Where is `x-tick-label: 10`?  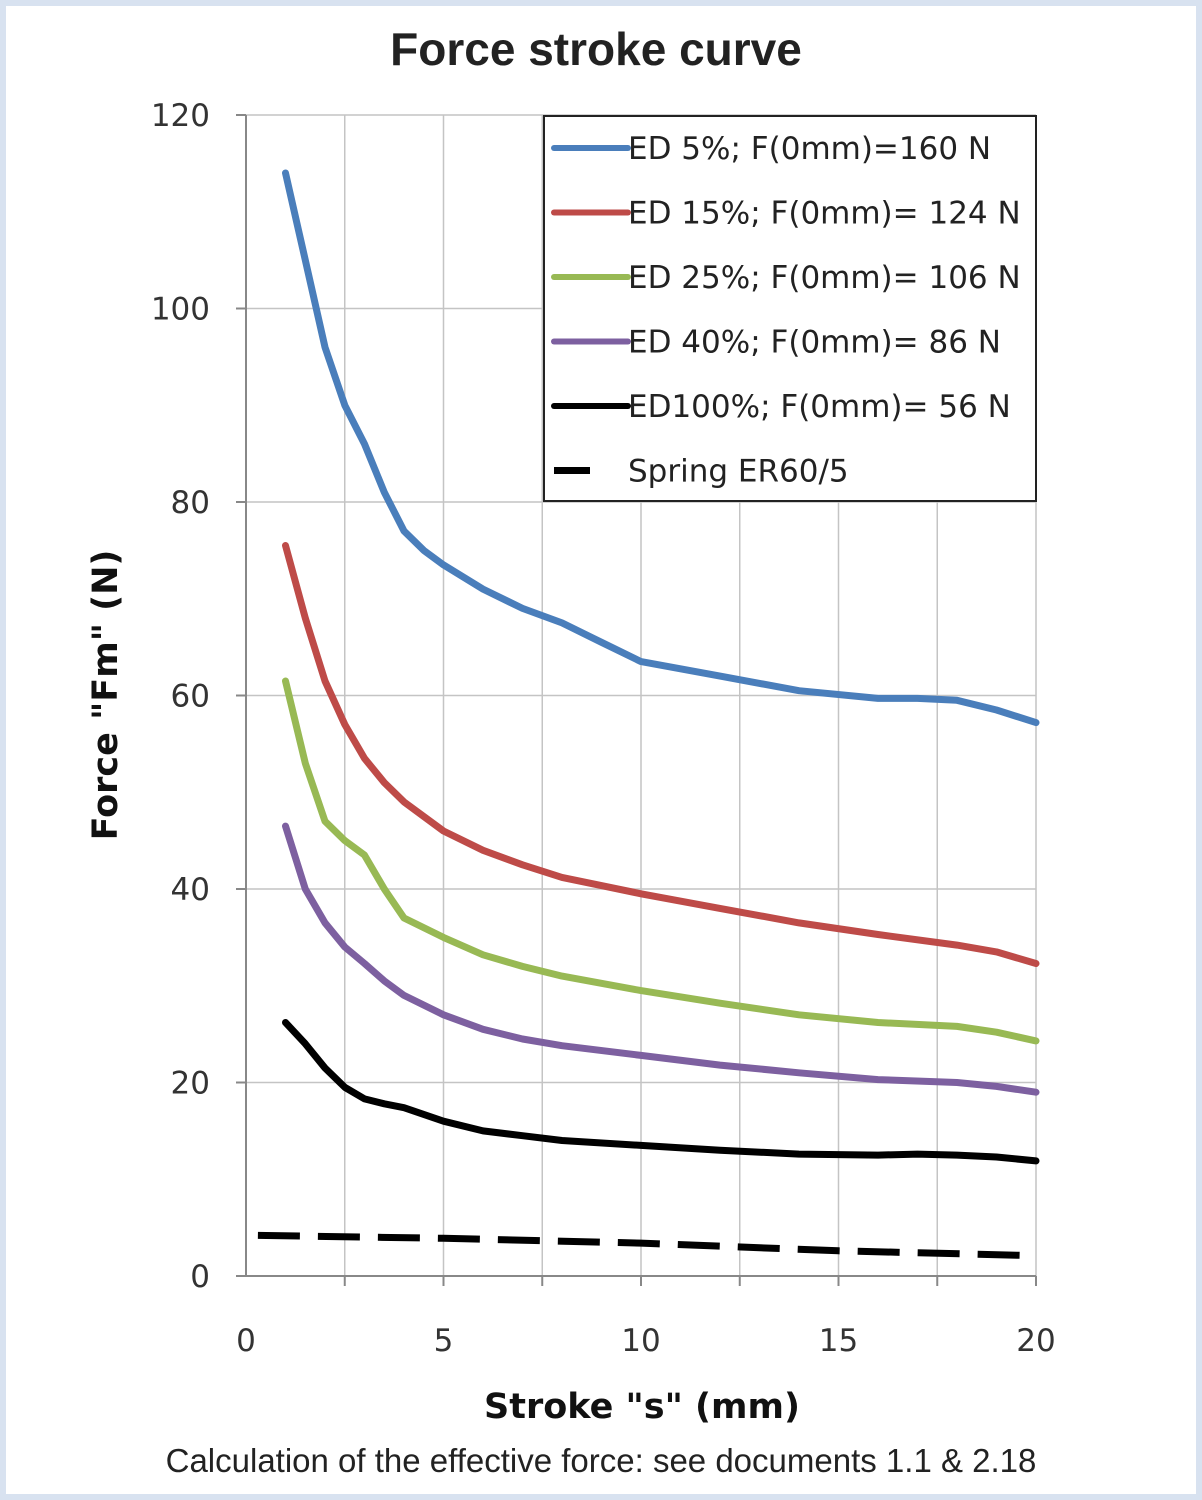
x-tick-label: 10 is located at coordinates (640, 1341).